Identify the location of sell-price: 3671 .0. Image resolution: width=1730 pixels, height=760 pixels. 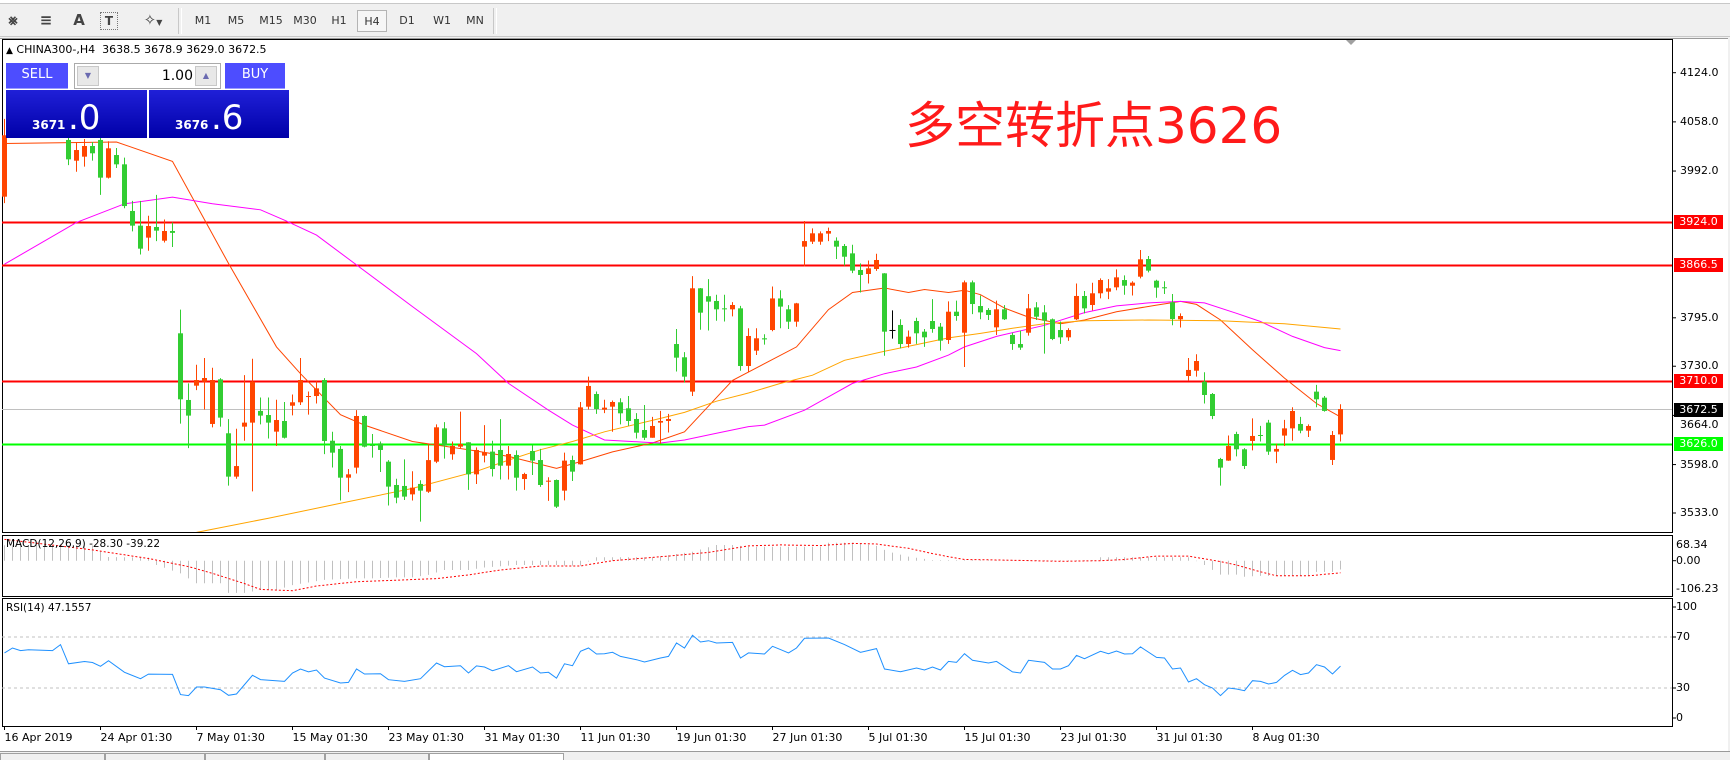
(76, 114).